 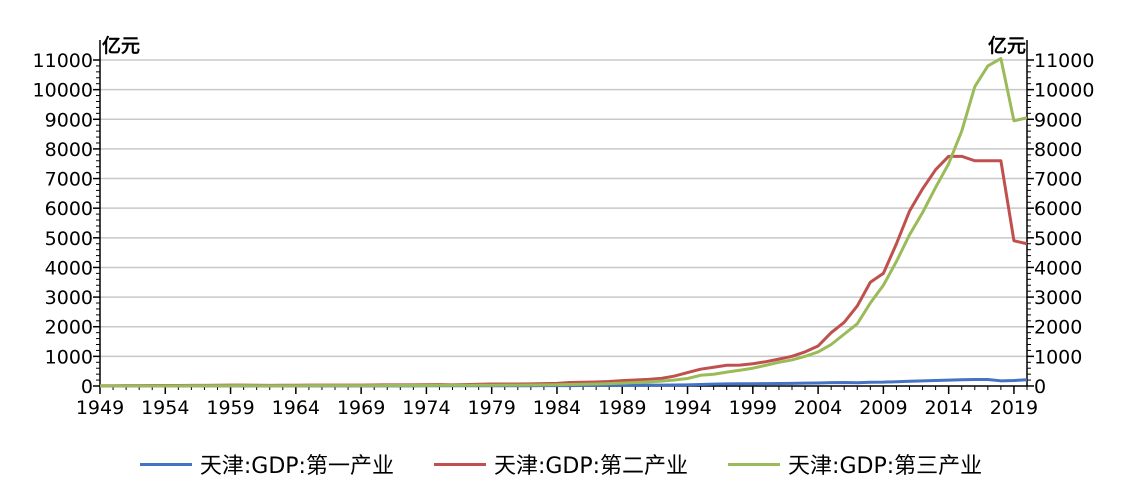 What do you see at coordinates (591, 466) in the screenshot?
I see `legend-label-secondary: 天津:GDP:第二产业` at bounding box center [591, 466].